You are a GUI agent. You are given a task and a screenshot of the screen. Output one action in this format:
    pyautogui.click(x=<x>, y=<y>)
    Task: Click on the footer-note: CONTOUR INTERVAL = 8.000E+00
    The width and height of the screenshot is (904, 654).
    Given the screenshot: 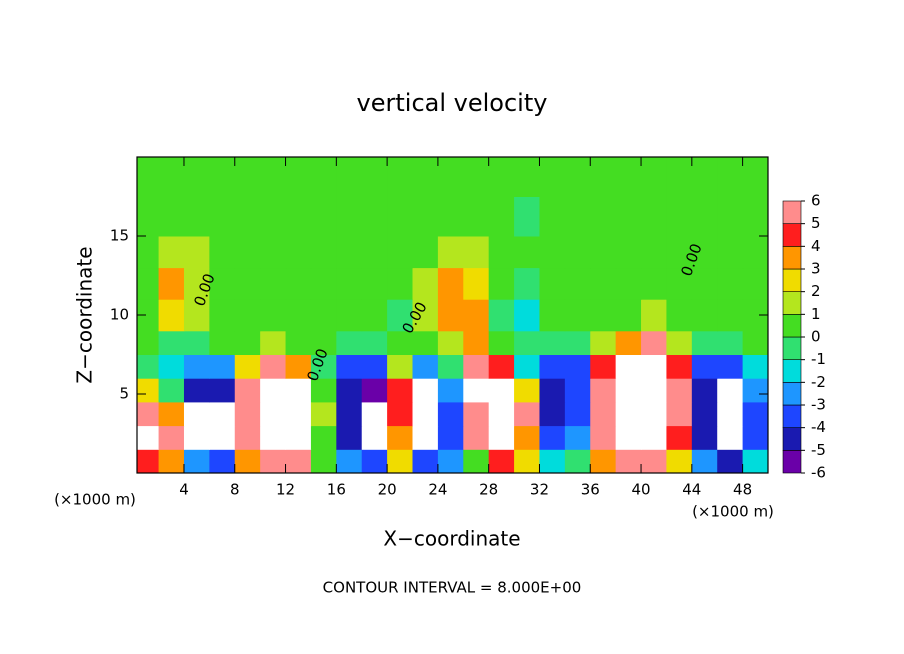 What is the action you would take?
    pyautogui.click(x=452, y=588)
    